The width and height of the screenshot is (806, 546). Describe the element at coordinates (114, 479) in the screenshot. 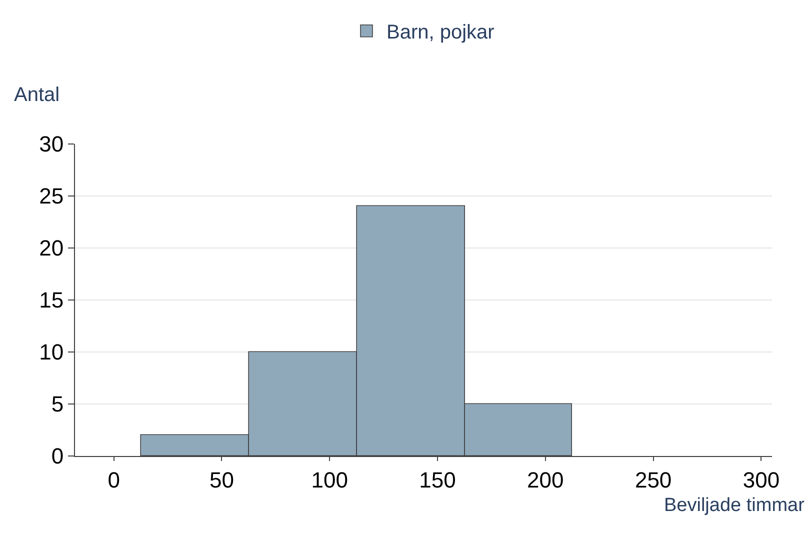

I see `x-tick-label: 0` at that location.